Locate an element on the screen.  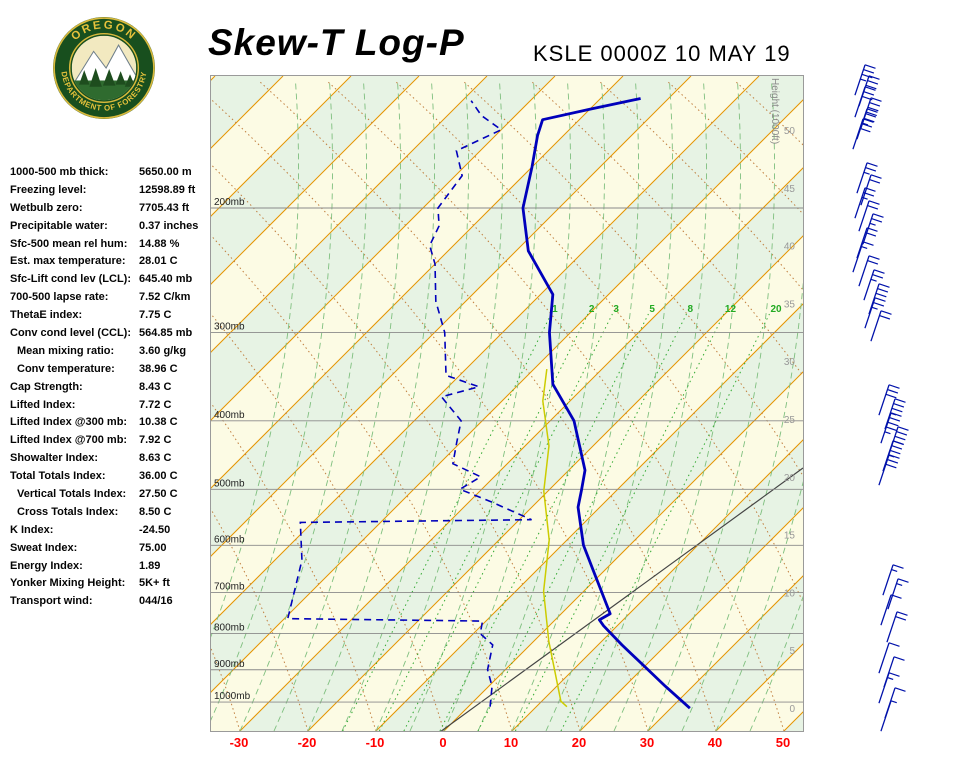
index-row: Transport wind: 044/16 is located at coordinates (111, 601).